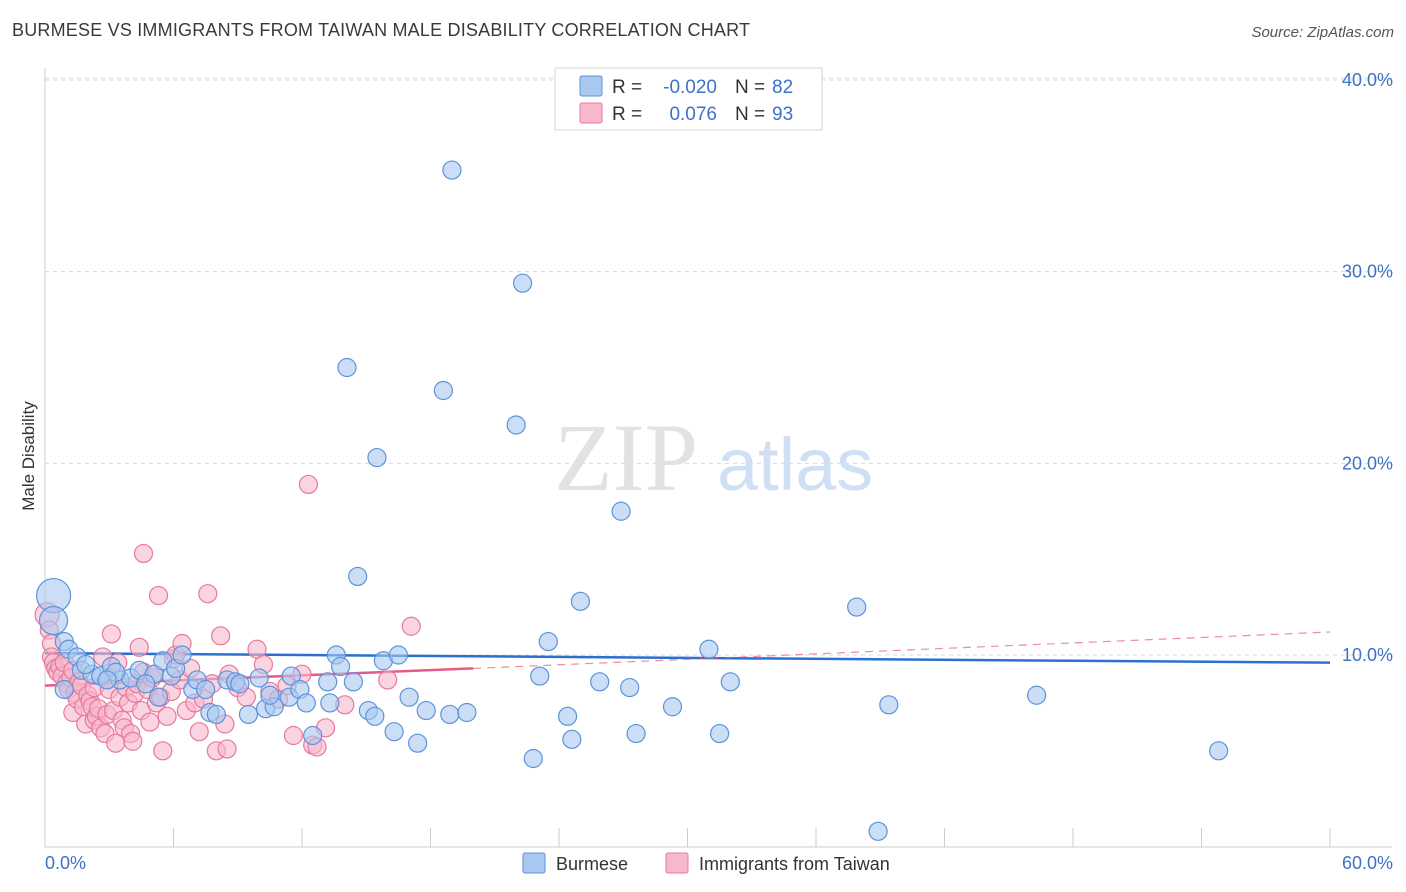 Image resolution: width=1406 pixels, height=892 pixels. I want to click on x-tick-label-min: 0.0%, so click(65, 863).